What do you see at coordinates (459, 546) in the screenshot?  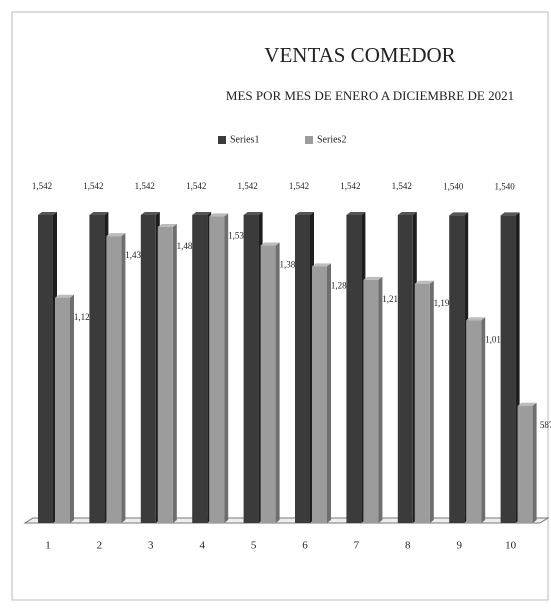 I see `x-tick-label: 9` at bounding box center [459, 546].